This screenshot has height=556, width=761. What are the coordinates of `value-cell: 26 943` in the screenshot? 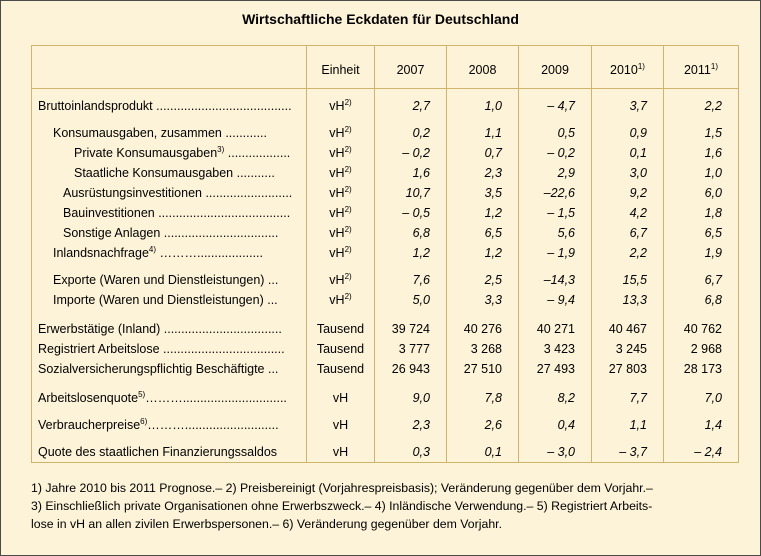 It's located at (410, 369).